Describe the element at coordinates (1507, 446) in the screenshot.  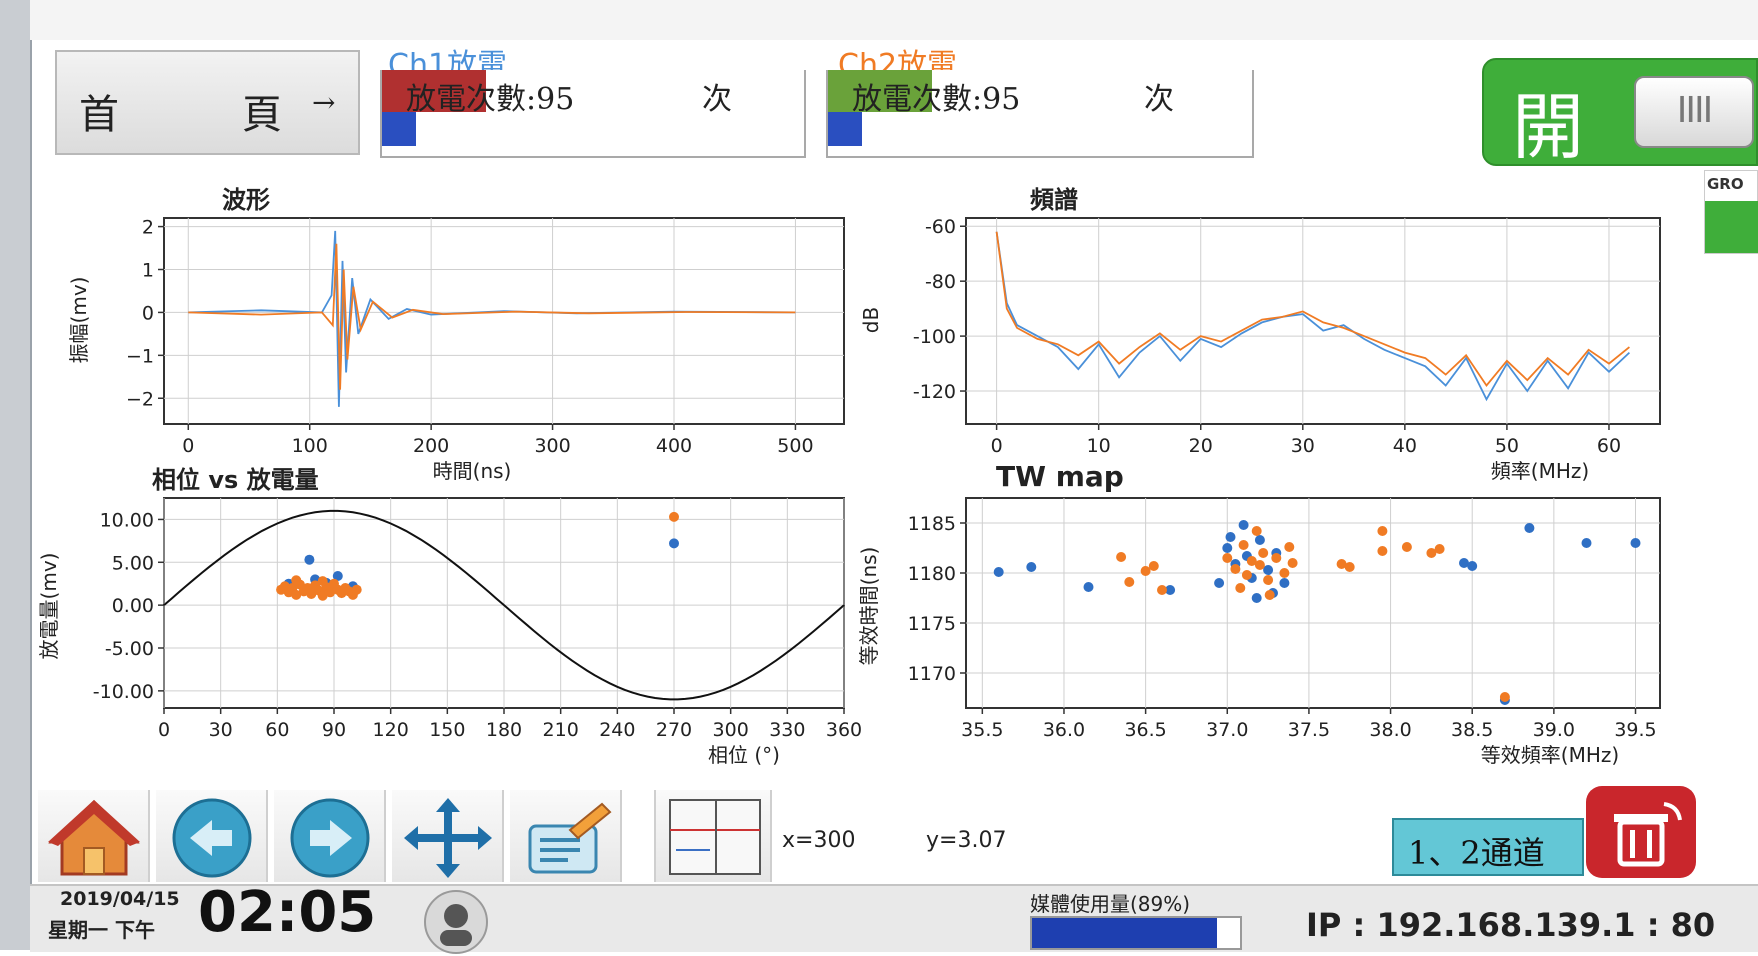
I see `x-tick-label: 50` at that location.